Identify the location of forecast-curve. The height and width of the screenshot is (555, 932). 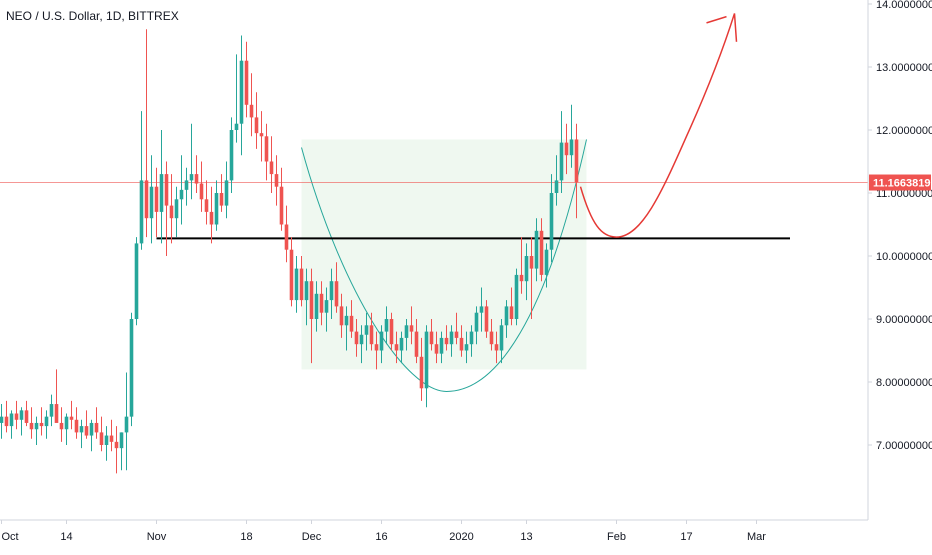
(658, 125).